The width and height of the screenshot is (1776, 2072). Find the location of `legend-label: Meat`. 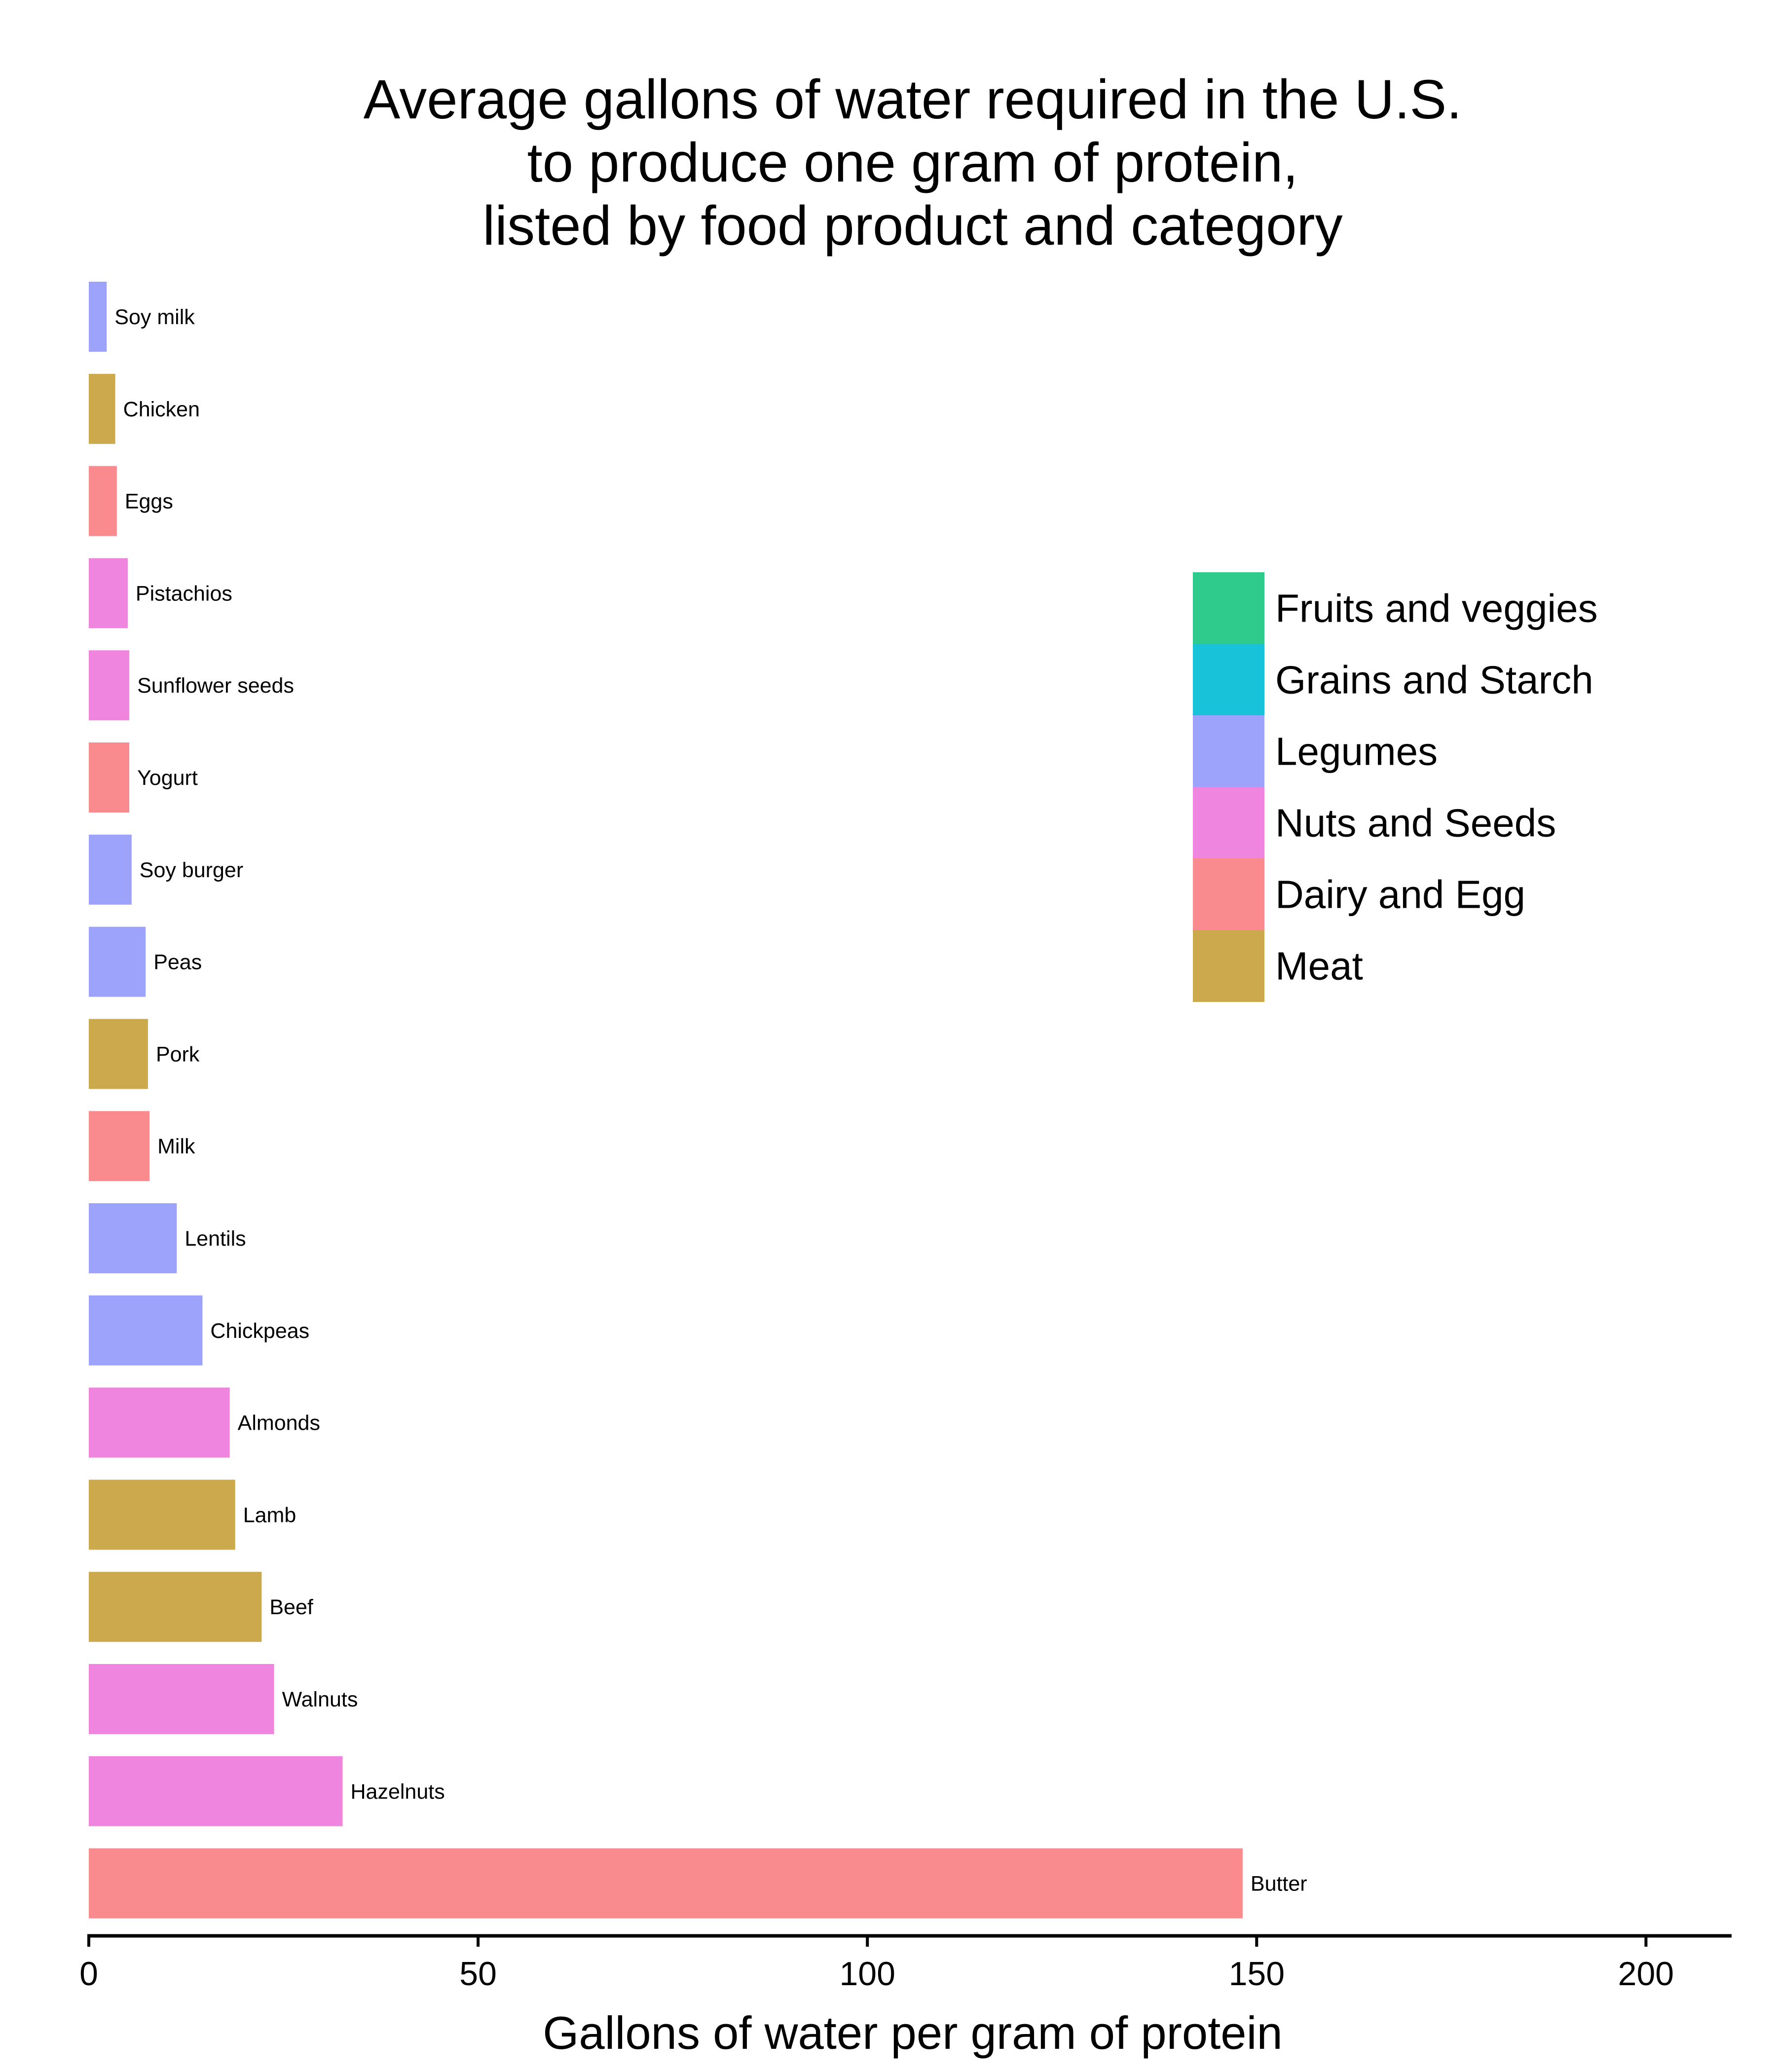

legend-label: Meat is located at coordinates (1319, 966).